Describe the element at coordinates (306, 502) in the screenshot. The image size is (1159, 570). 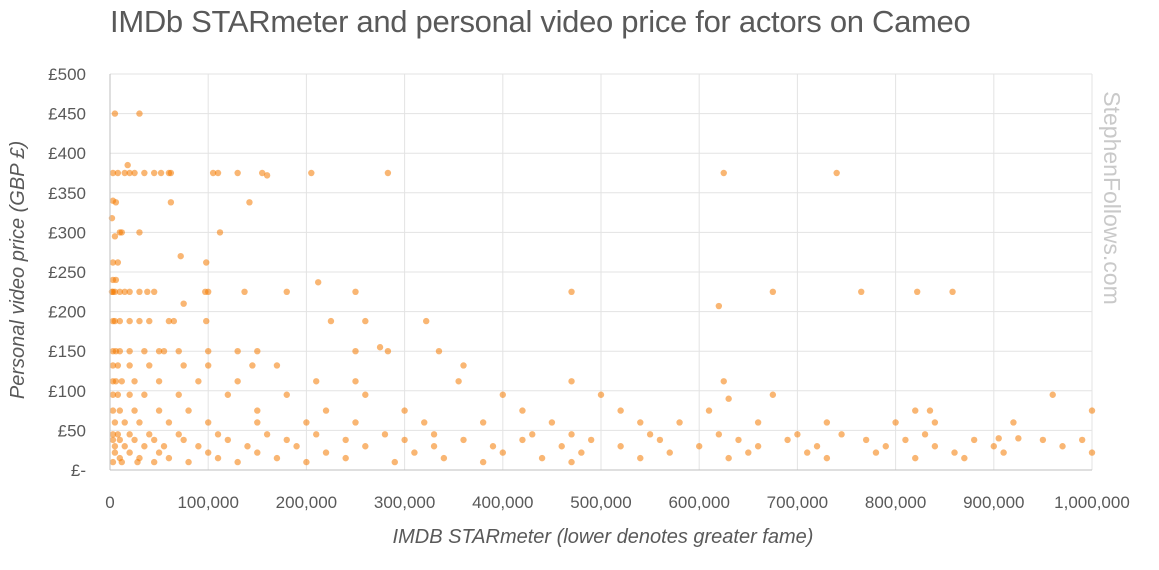
I see `x-tick-label: 200,000` at that location.